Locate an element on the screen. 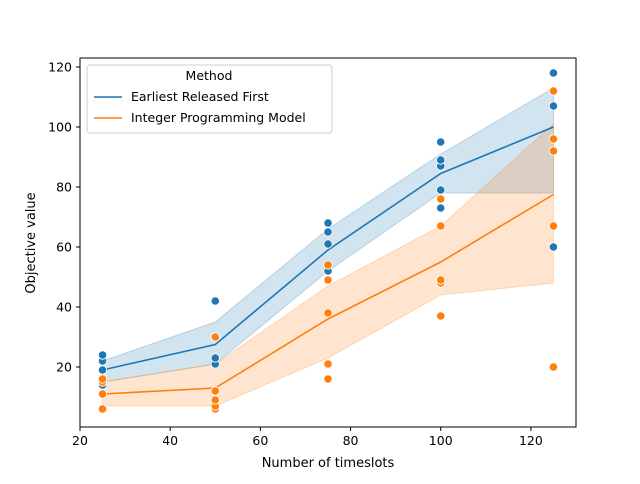  x-axis: 20 40 60 80 100 120 is located at coordinates (307, 437).